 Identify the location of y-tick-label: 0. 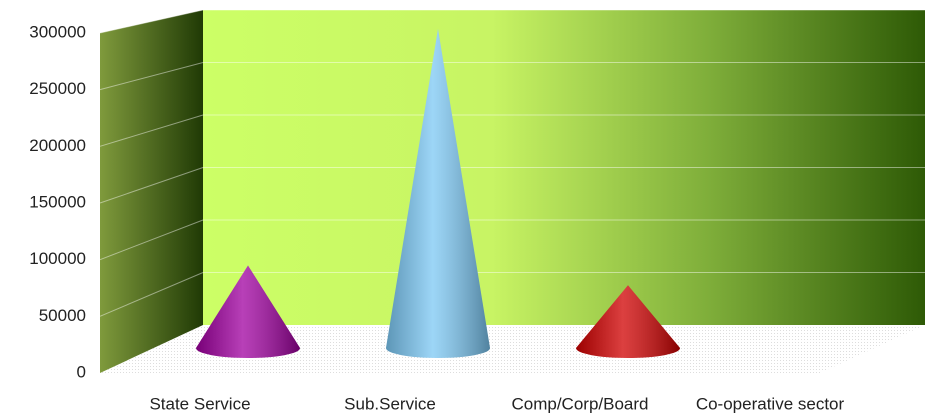
(81, 371).